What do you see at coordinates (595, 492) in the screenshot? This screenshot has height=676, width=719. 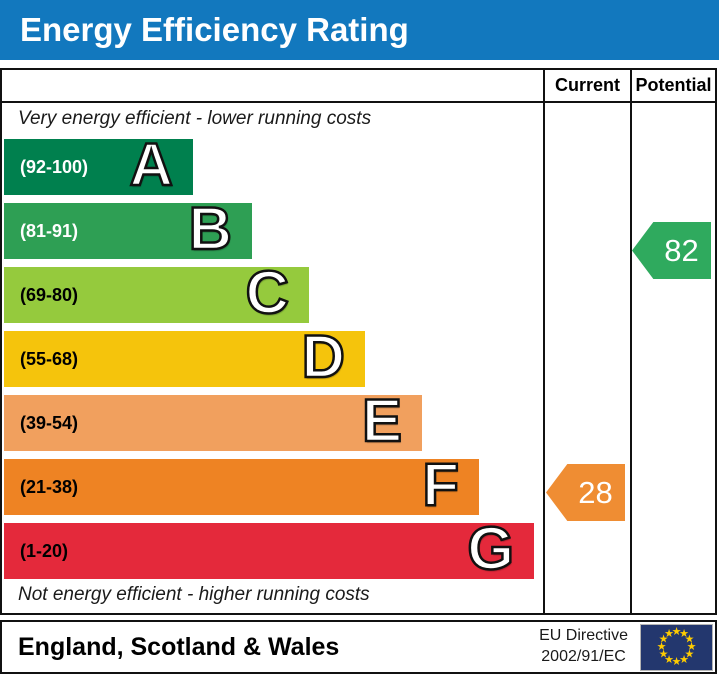 I see `current-rating-value: 28` at bounding box center [595, 492].